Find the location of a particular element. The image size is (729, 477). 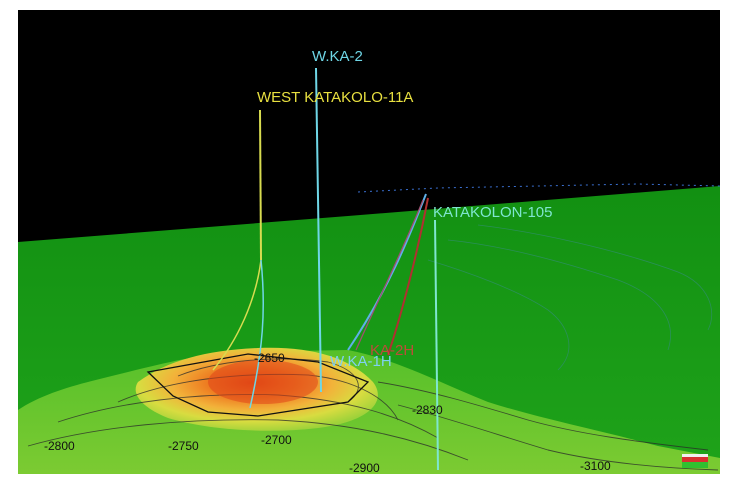

contour-label: -2650 is located at coordinates (269, 358).